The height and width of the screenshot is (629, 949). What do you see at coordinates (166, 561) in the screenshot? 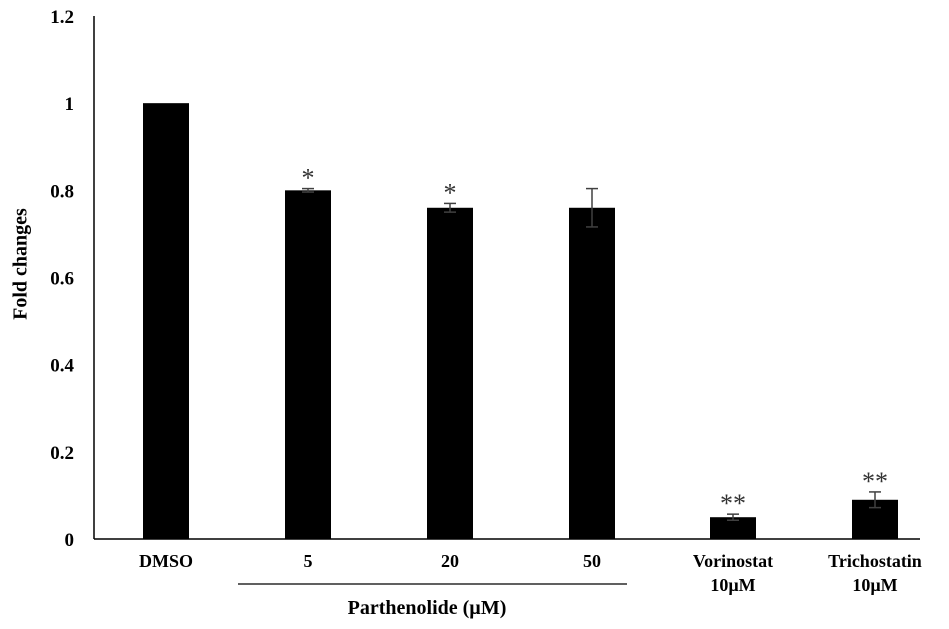
I see `category-label: DMSO` at bounding box center [166, 561].